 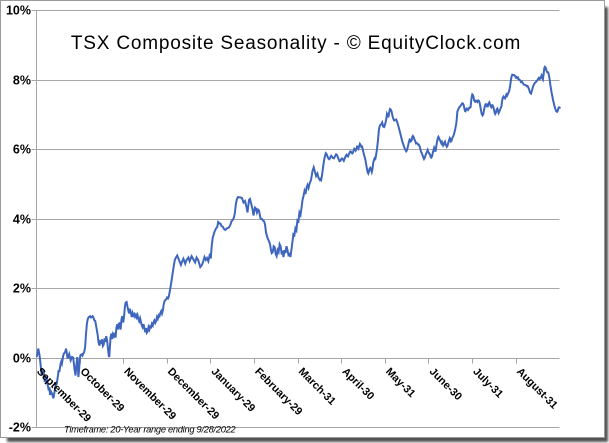 What do you see at coordinates (487, 383) in the screenshot?
I see `svg-text: July-31` at bounding box center [487, 383].